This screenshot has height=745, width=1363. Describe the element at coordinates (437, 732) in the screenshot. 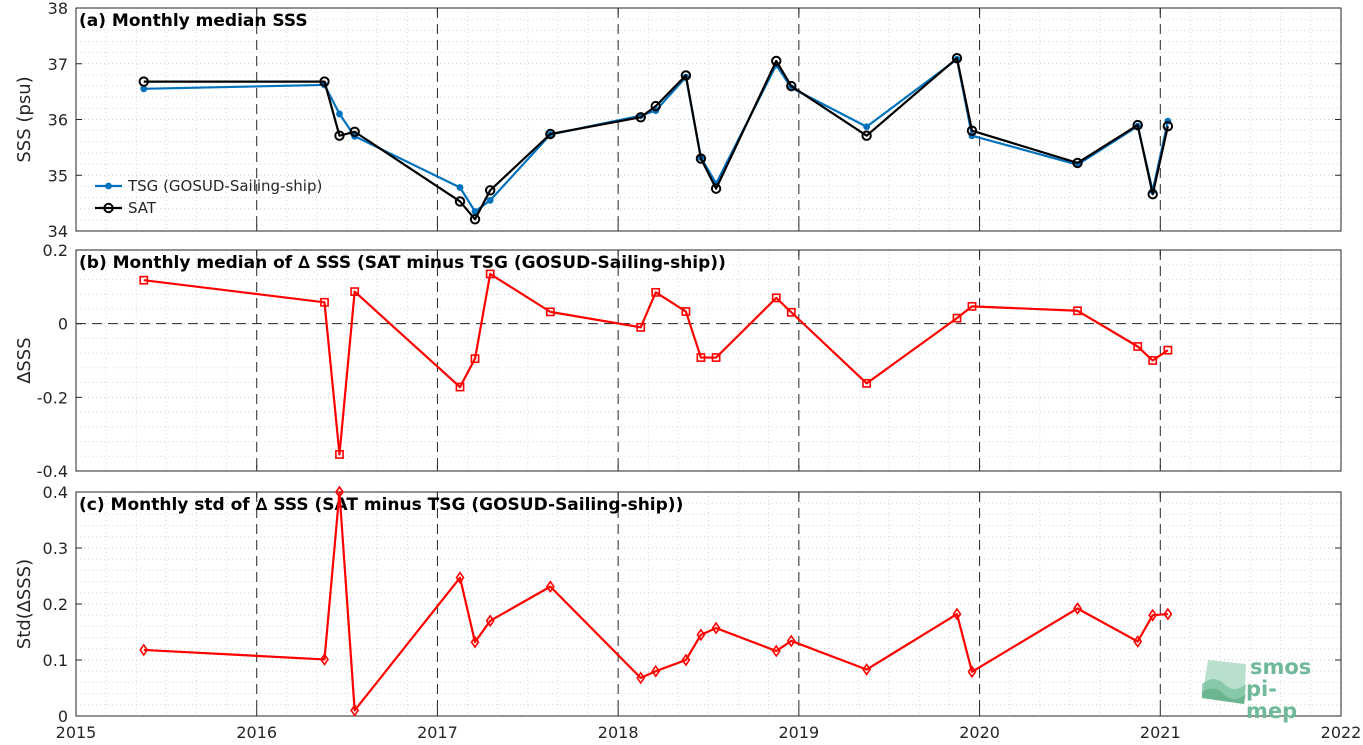

I see `xtick-label: 2017` at that location.